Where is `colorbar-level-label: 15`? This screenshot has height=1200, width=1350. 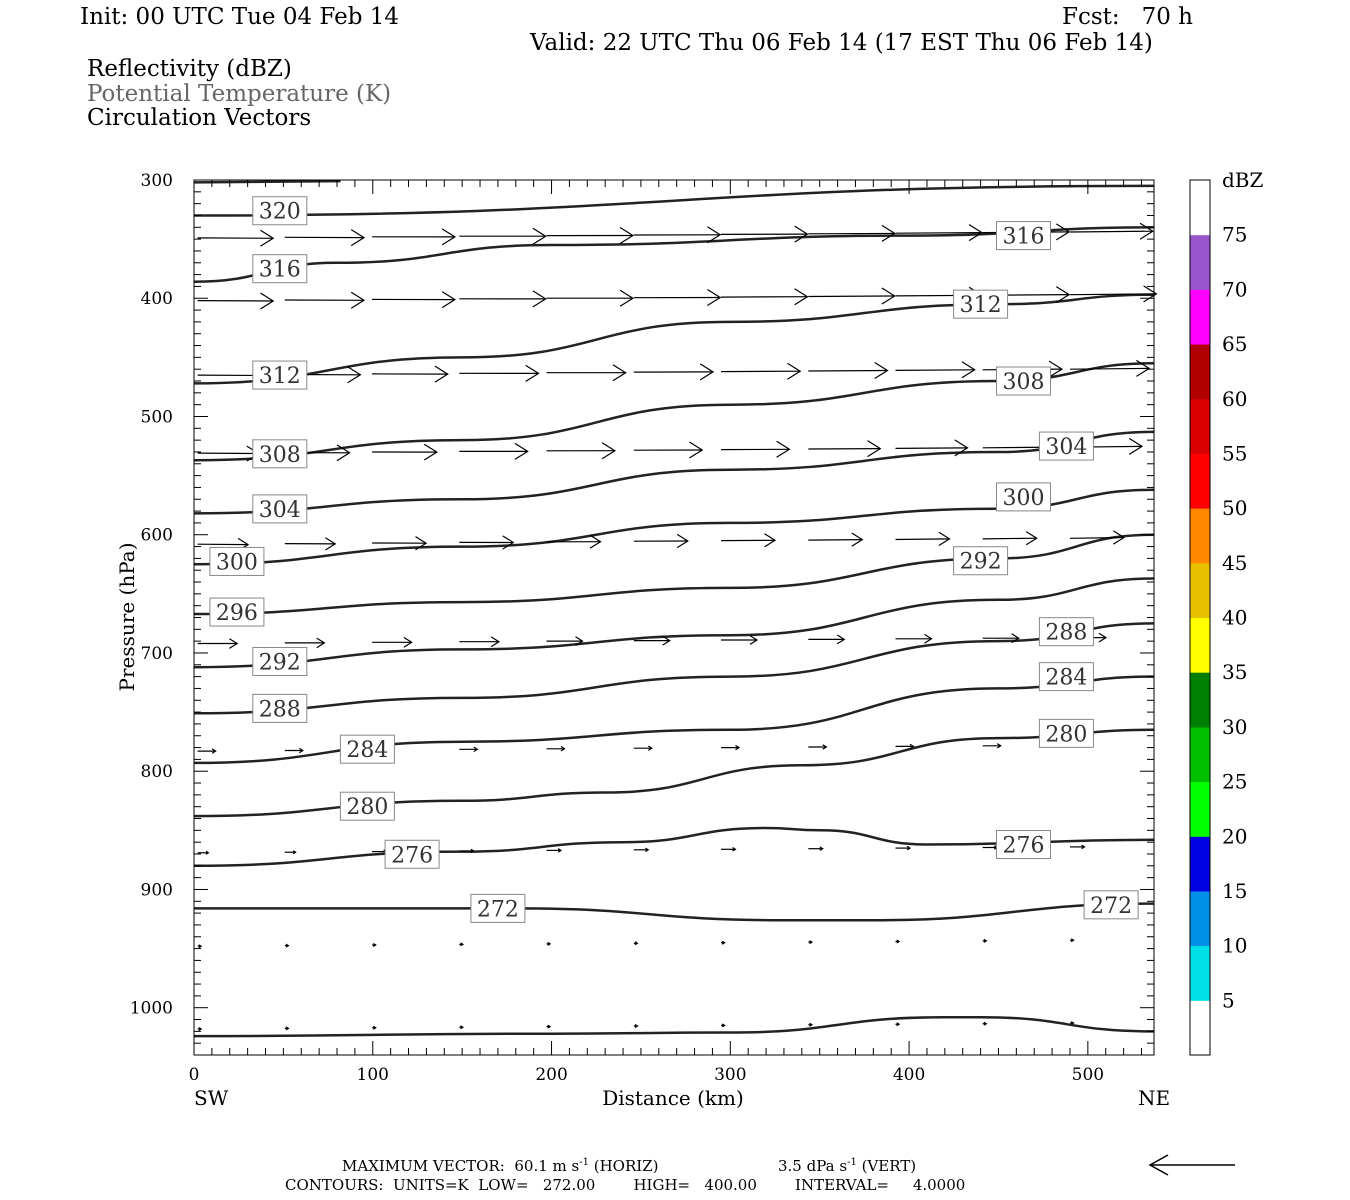 colorbar-level-label: 15 is located at coordinates (1234, 891).